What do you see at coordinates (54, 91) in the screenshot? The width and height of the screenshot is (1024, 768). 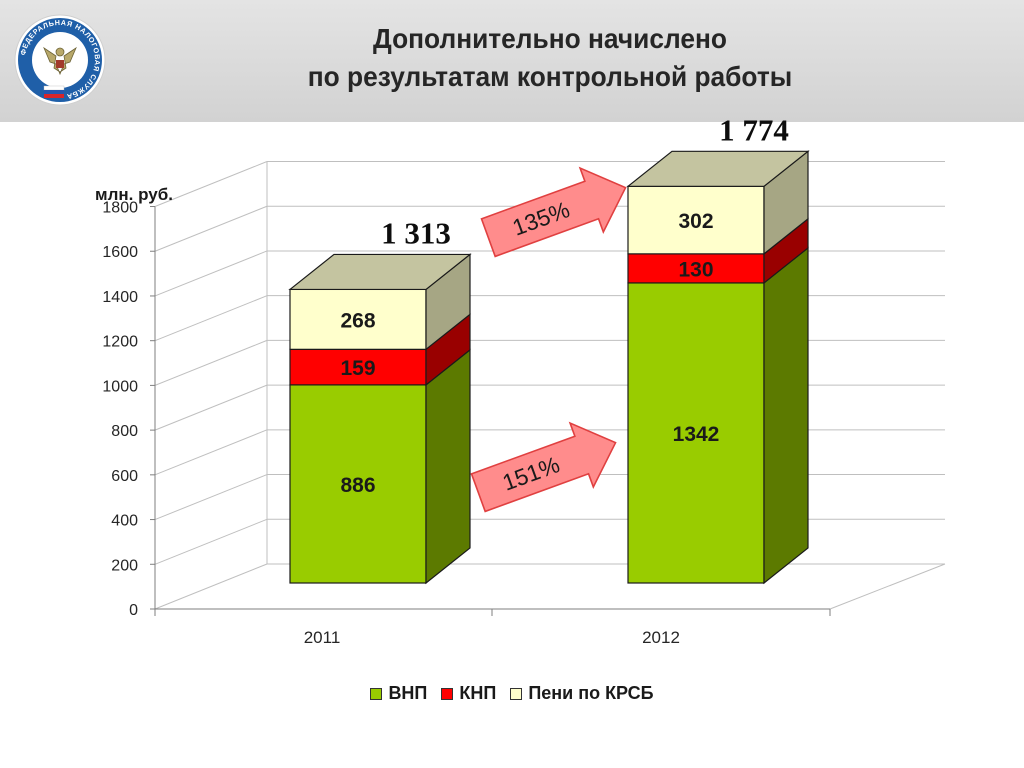 I see `flag-icon` at bounding box center [54, 91].